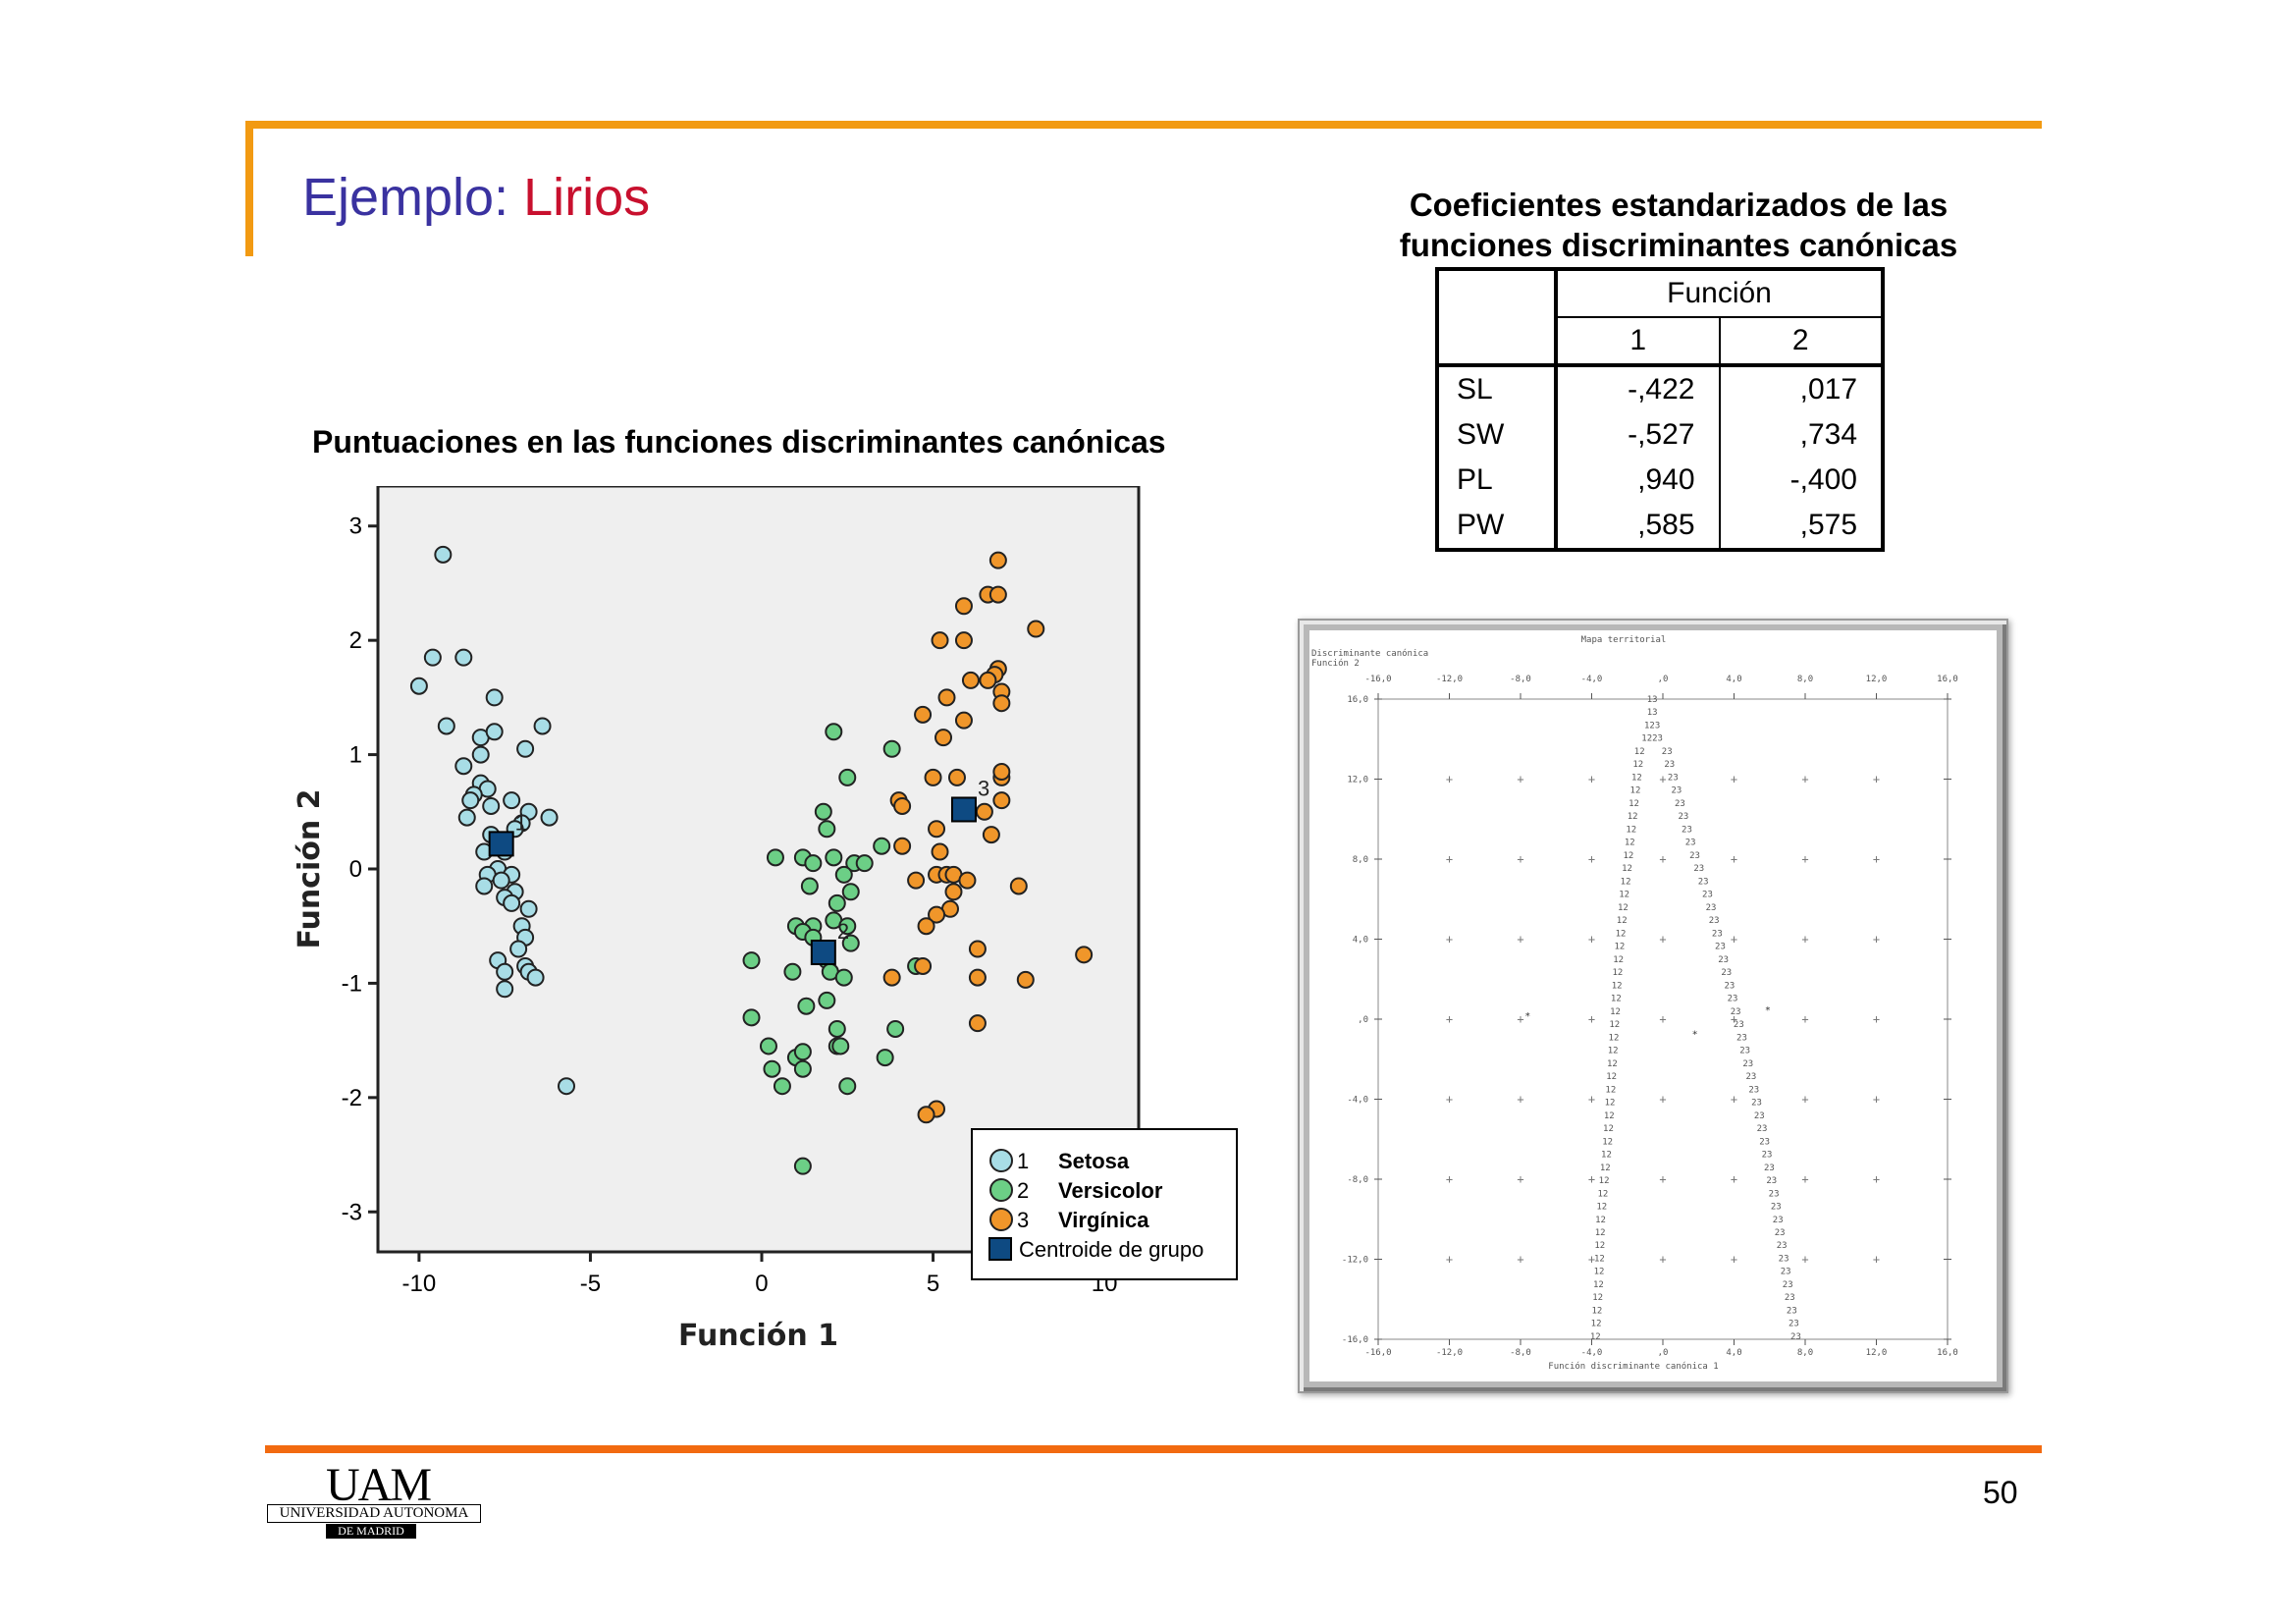 This screenshot has width=2296, height=1624. What do you see at coordinates (1023, 1190) in the screenshot?
I see `legend-number: 2` at bounding box center [1023, 1190].